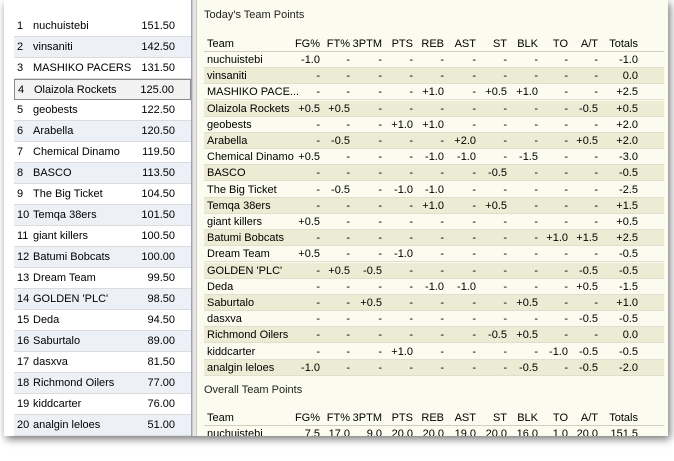 Image resolution: width=674 pixels, height=461 pixels. What do you see at coordinates (527, 432) in the screenshot?
I see `stat-cell: 16.0` at bounding box center [527, 432].